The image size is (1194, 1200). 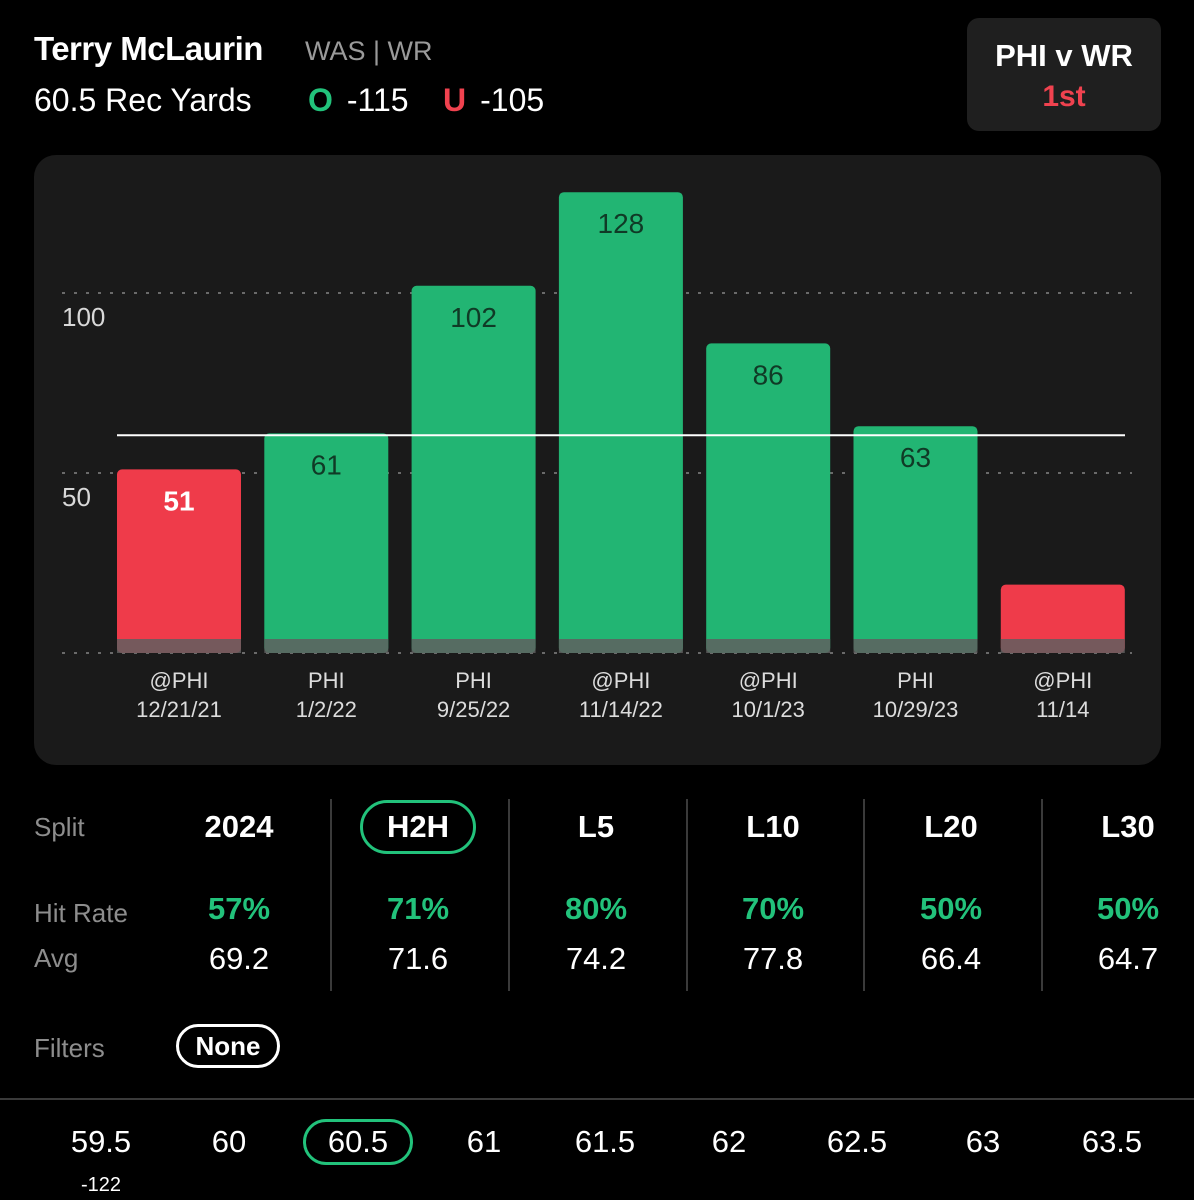 What do you see at coordinates (326, 709) in the screenshot?
I see `x-tick-date: 1/2/22` at bounding box center [326, 709].